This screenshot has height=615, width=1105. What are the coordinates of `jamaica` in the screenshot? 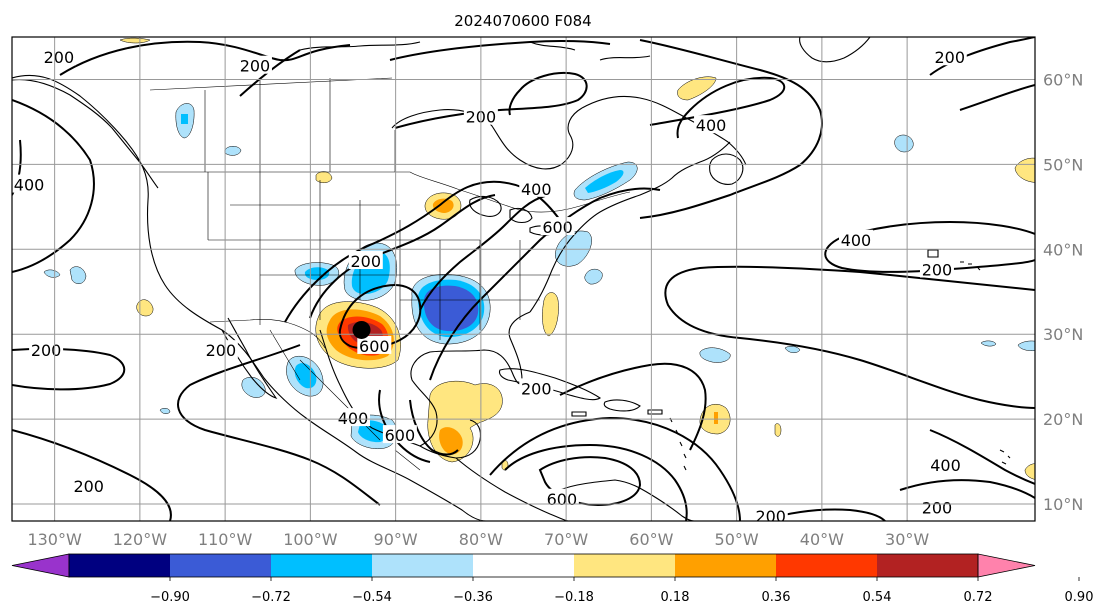 It's located at (579, 414).